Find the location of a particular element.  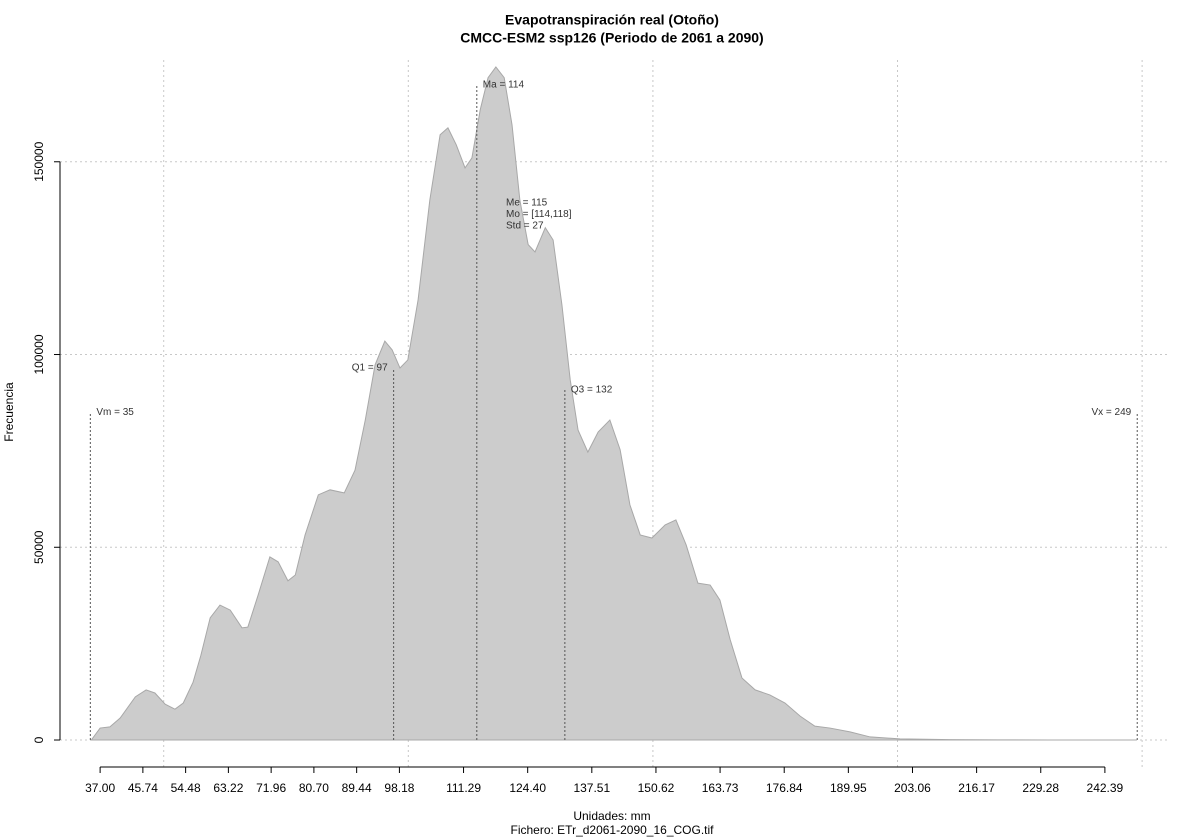

x-tick-label: 189.95 is located at coordinates (848, 788).